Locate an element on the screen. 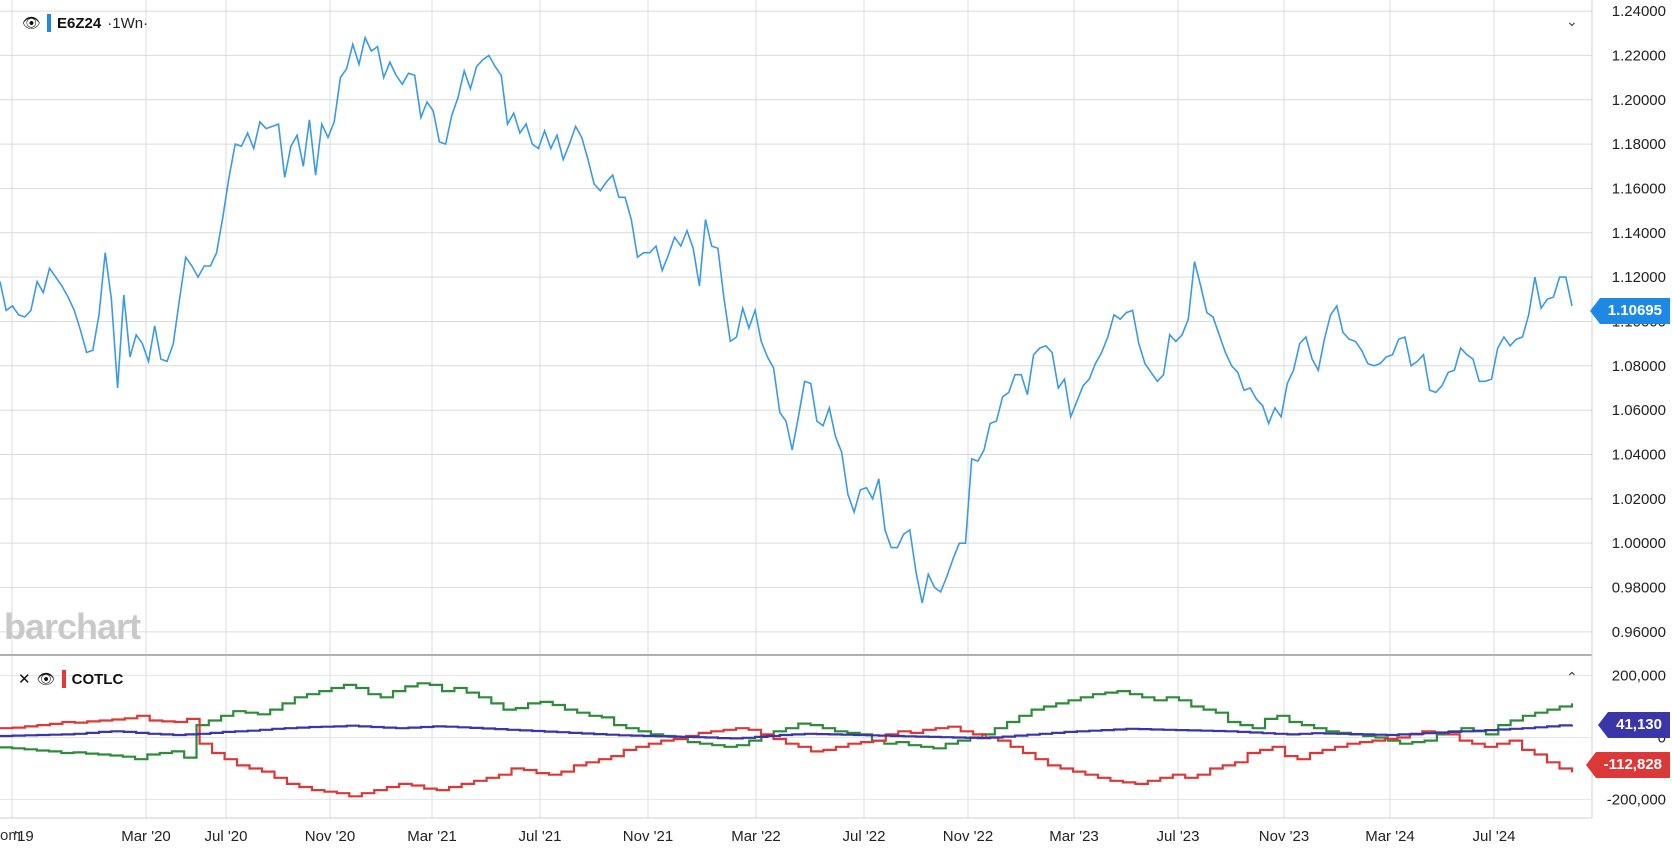 The height and width of the screenshot is (852, 1672). indicator-color-swatch is located at coordinates (63, 679).